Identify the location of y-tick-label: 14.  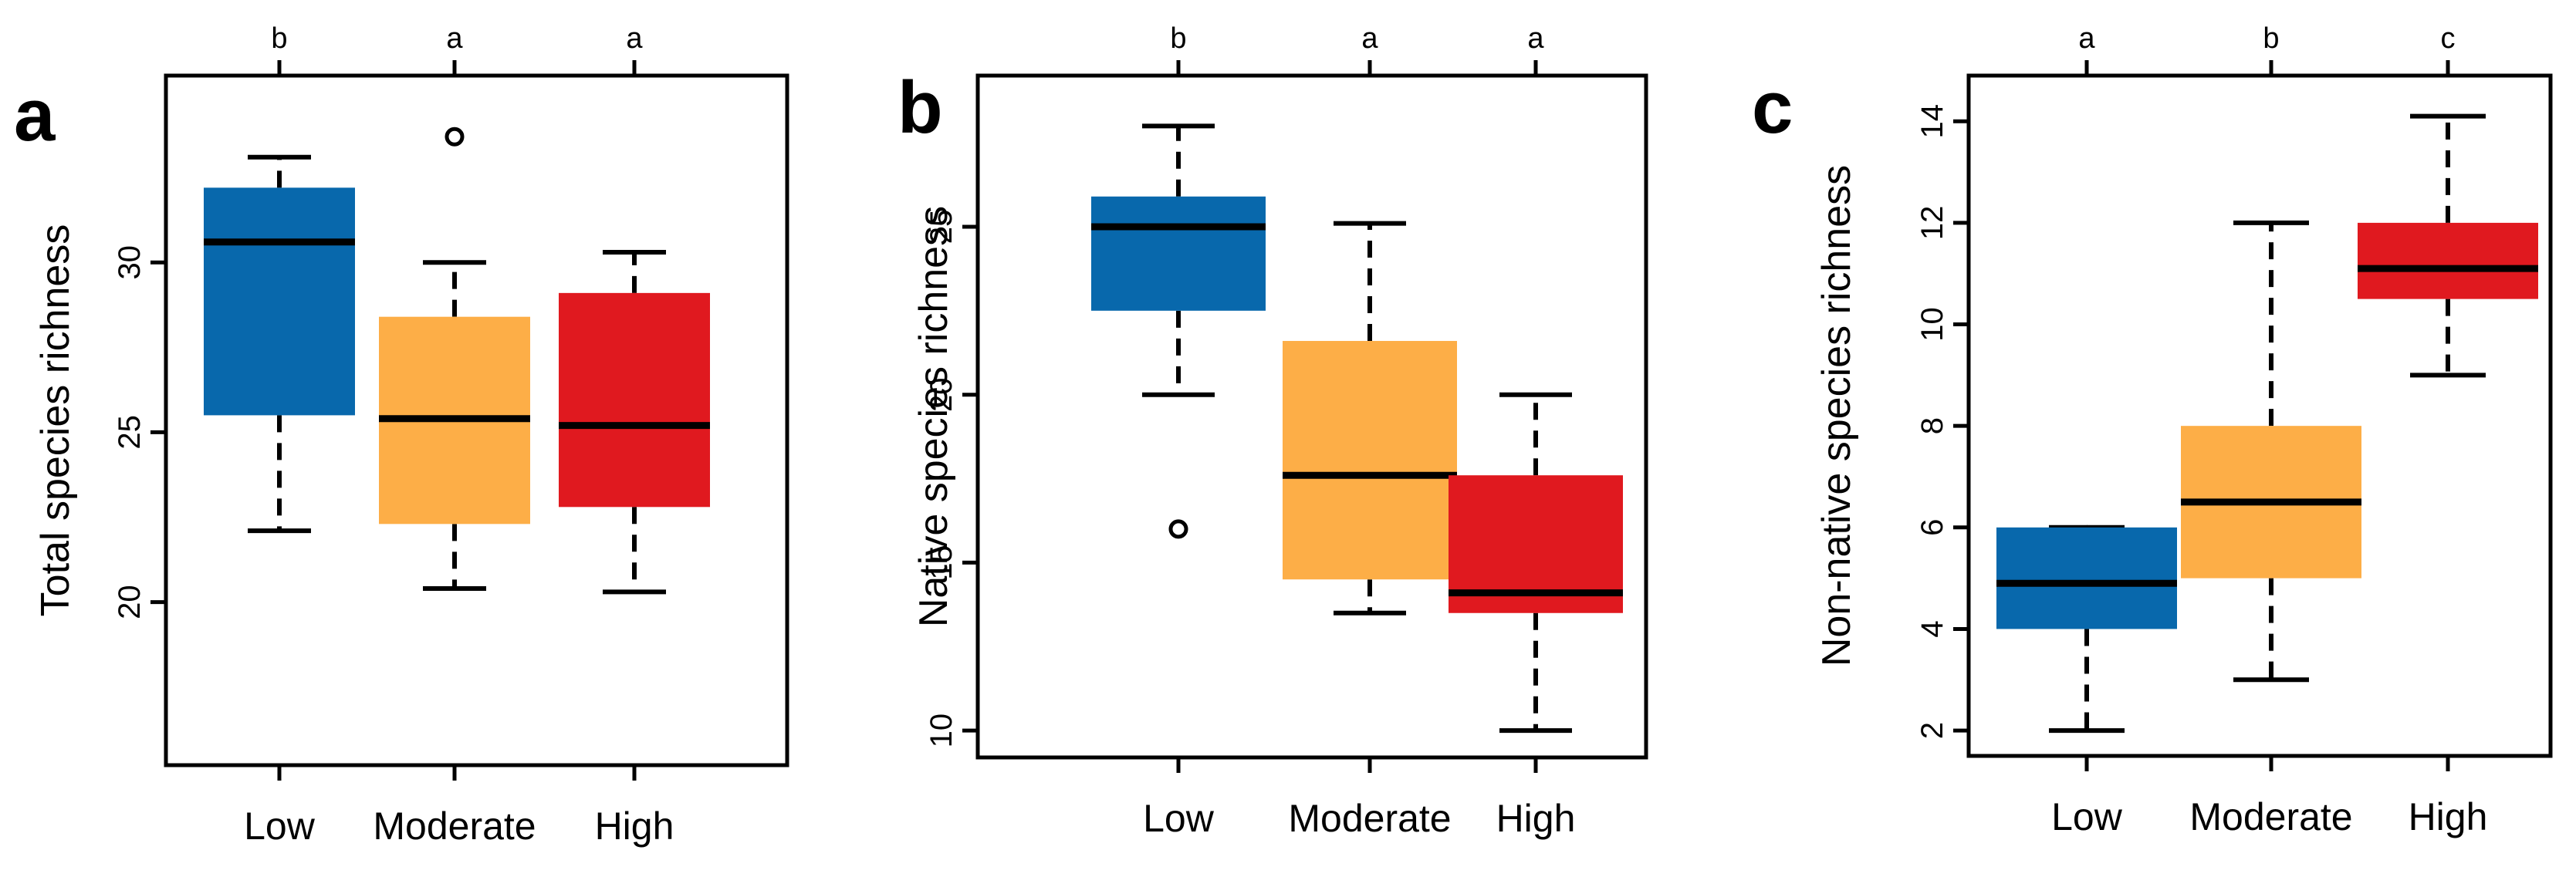
(1932, 121).